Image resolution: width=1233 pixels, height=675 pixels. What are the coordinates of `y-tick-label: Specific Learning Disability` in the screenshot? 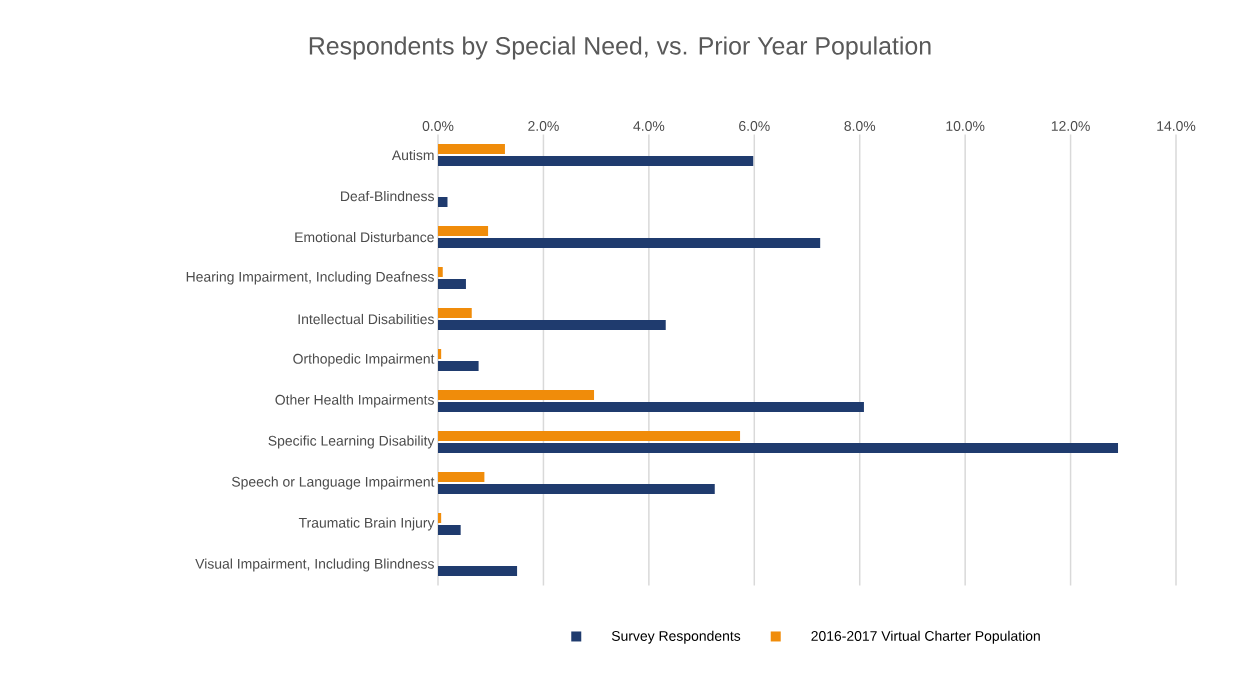 It's located at (351, 442).